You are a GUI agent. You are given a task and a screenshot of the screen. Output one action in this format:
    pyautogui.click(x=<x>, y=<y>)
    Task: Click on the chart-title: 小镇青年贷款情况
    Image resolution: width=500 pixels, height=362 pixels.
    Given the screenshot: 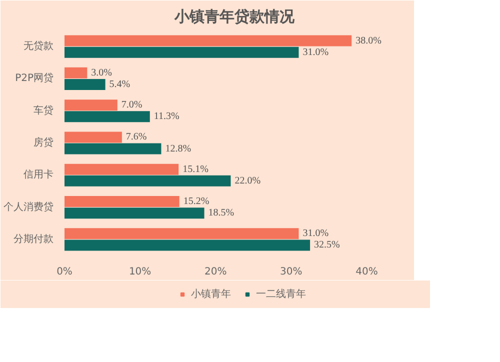 What is the action you would take?
    pyautogui.click(x=235, y=17)
    